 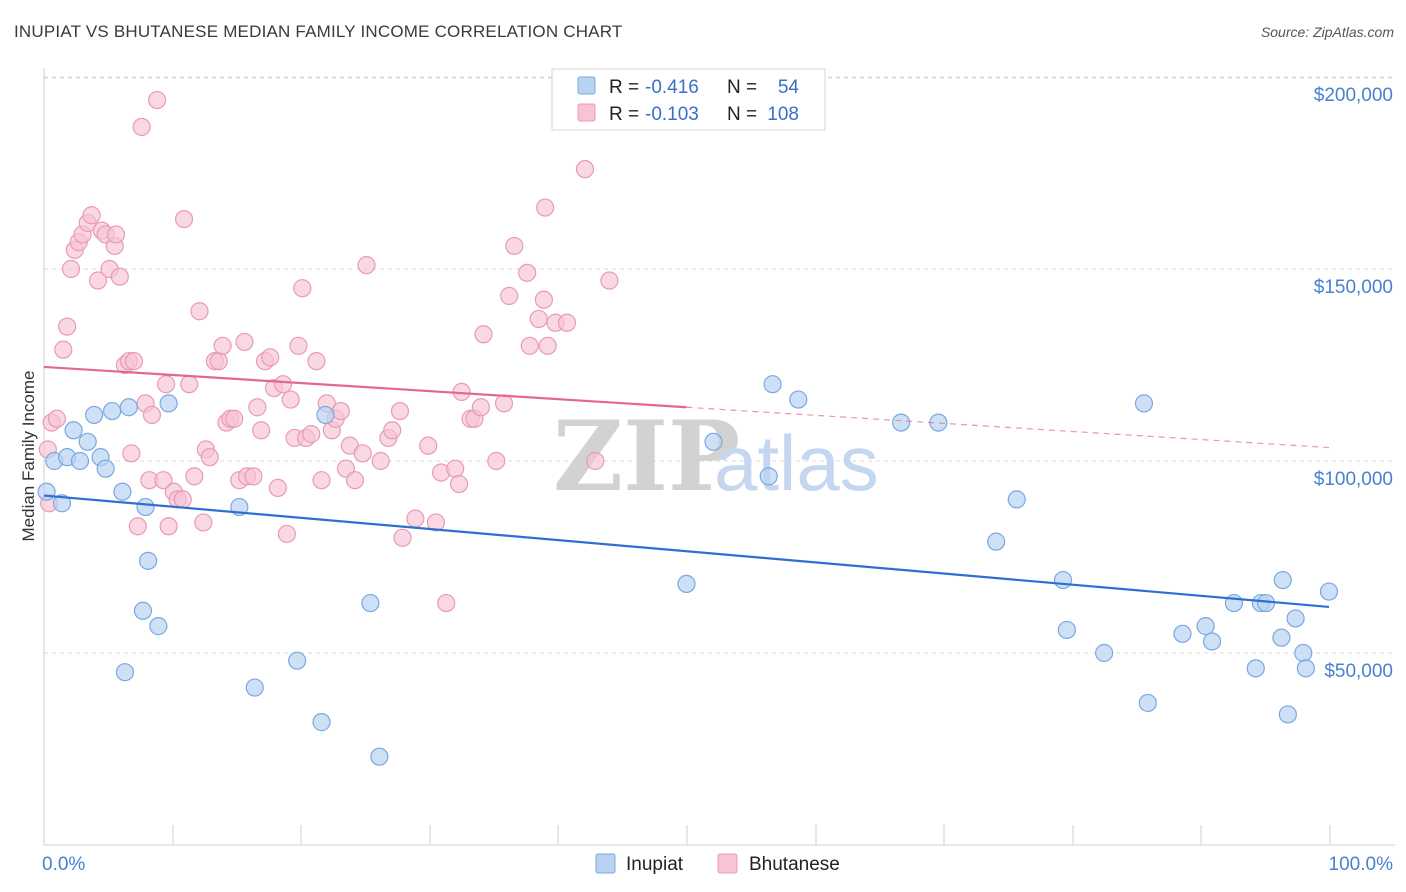 I want to click on watermark-zip: ZIP, so click(x=646, y=456).